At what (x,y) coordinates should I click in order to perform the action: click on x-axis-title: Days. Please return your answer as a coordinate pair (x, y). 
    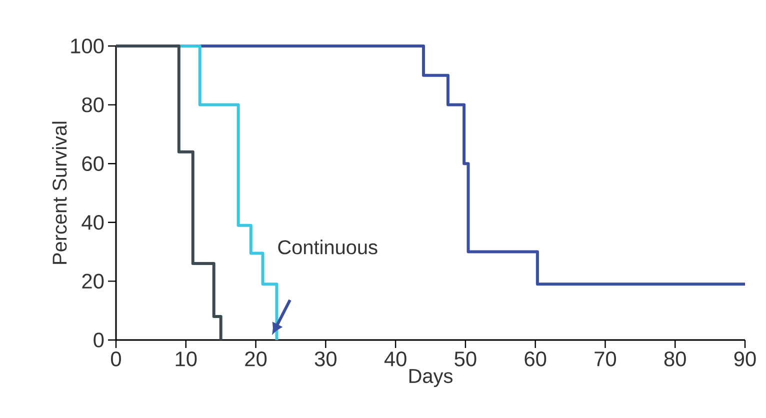
    Looking at the image, I should click on (430, 378).